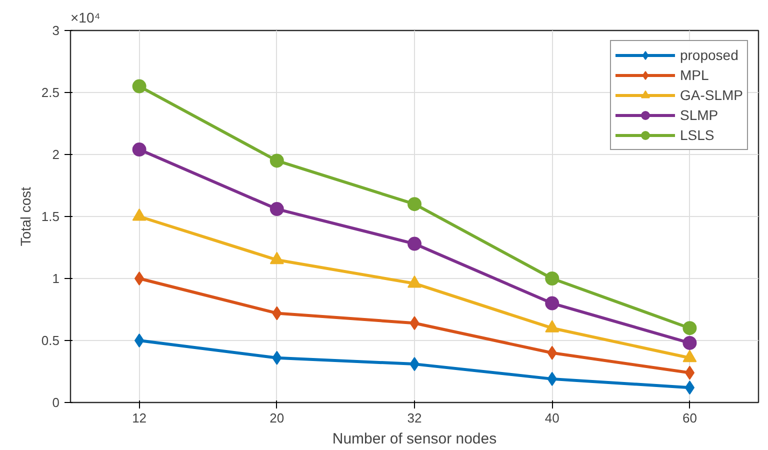 This screenshot has width=768, height=450. What do you see at coordinates (25, 216) in the screenshot?
I see `y-axis-title: Total cost` at bounding box center [25, 216].